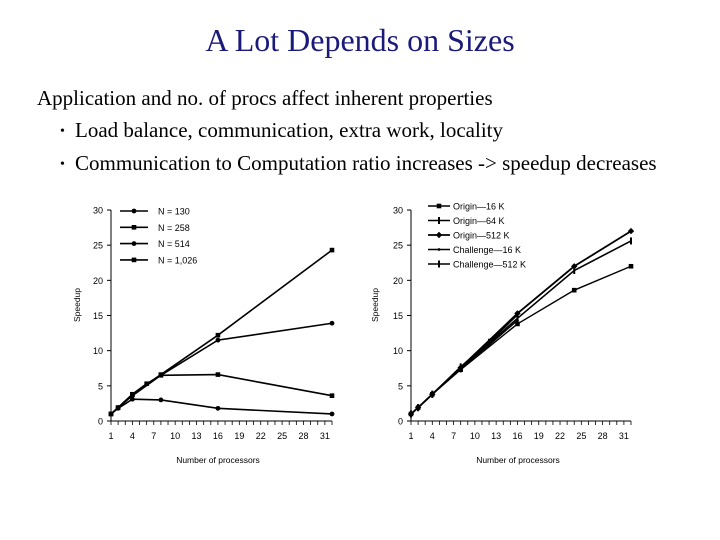  What do you see at coordinates (487, 250) in the screenshot?
I see `legend-label: Challenge—16 K` at bounding box center [487, 250].